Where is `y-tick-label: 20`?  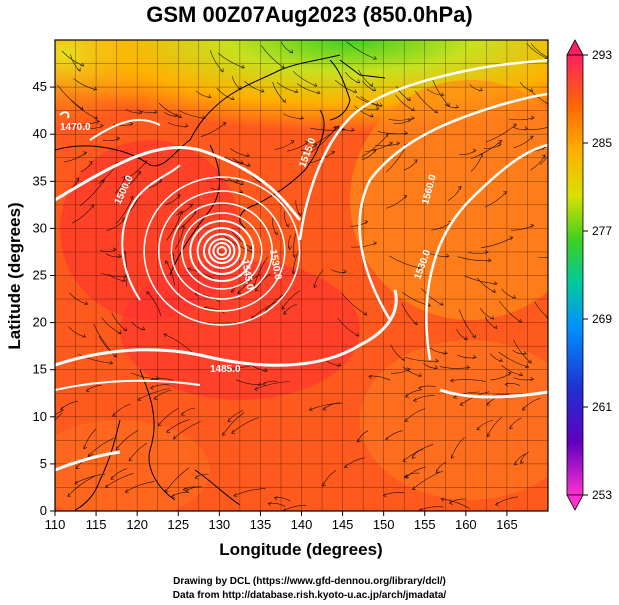 y-tick-label: 20 is located at coordinates (40, 322).